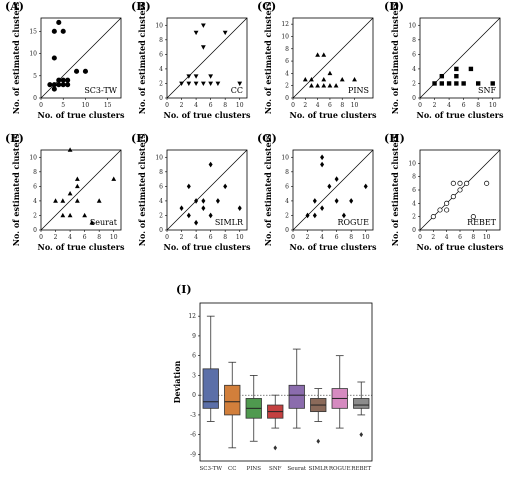 The width and height of the screenshot is (520, 482). I want to click on box-rebet: REBET, so click(361, 426).